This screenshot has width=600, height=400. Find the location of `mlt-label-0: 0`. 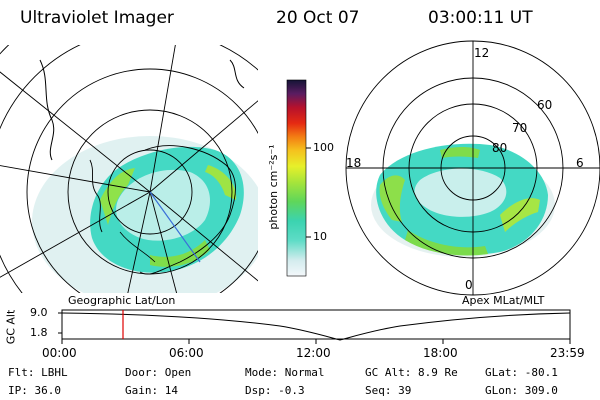

mlt-label-0: 0 is located at coordinates (469, 285).